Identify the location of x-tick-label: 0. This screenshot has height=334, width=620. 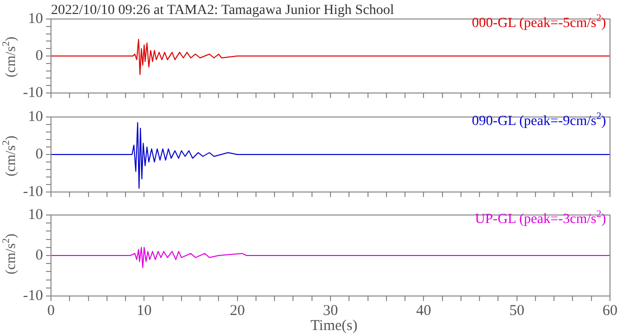
(51, 310).